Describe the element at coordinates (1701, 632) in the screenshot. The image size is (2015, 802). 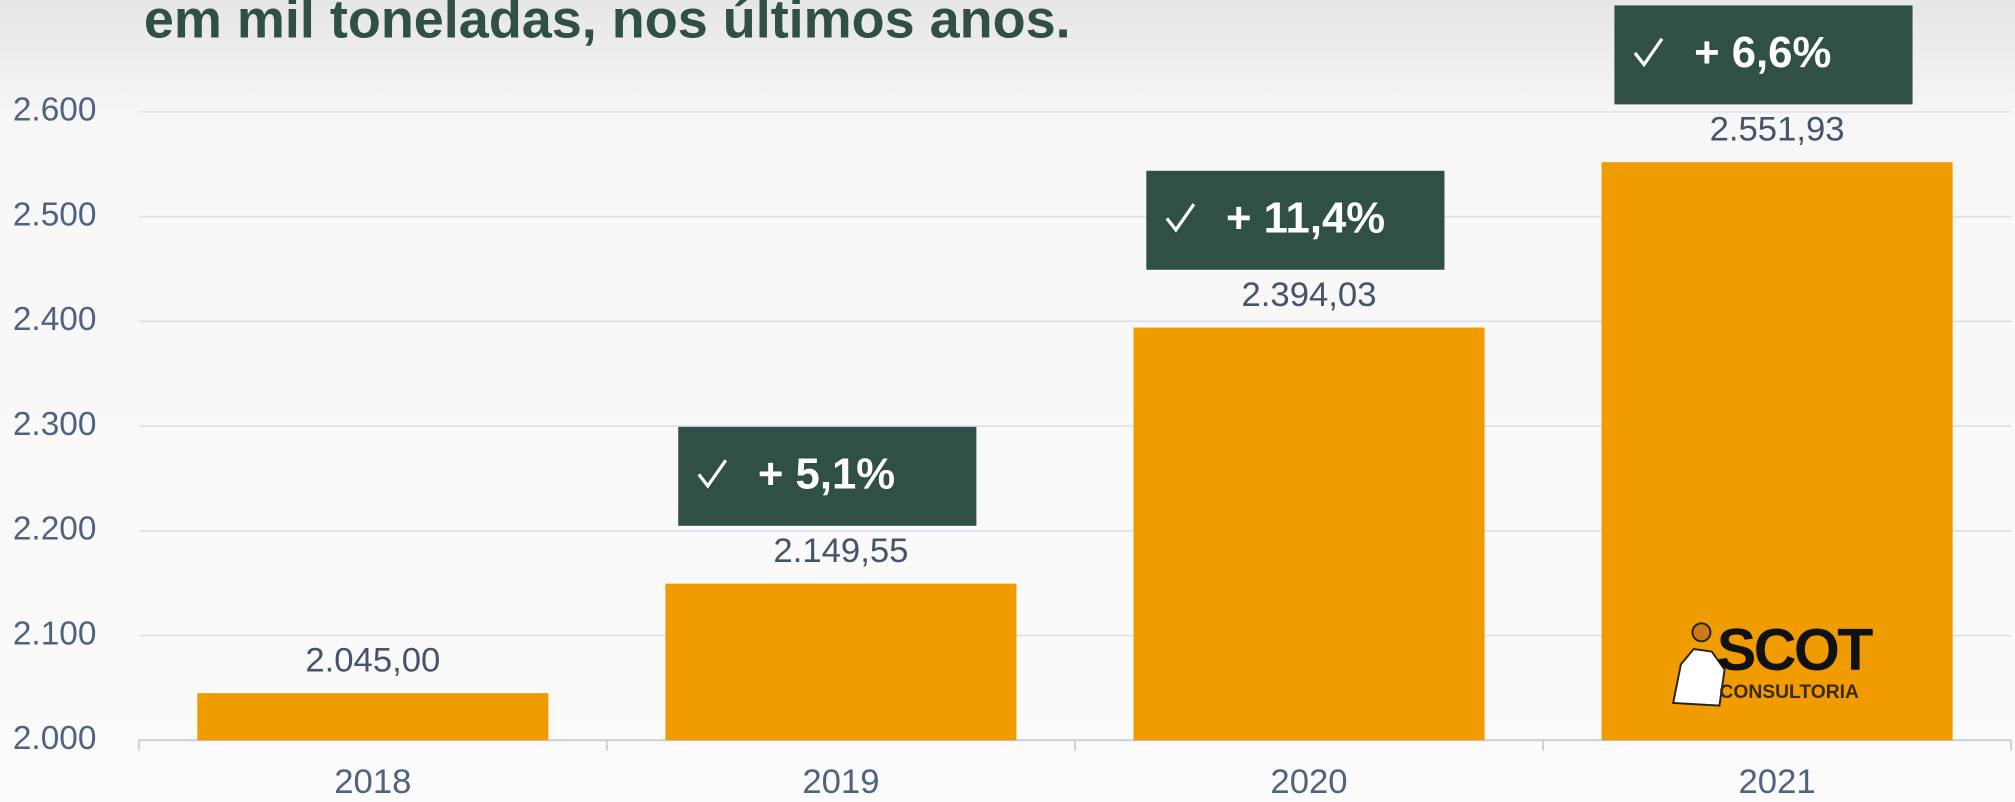
I see `logo-head` at that location.